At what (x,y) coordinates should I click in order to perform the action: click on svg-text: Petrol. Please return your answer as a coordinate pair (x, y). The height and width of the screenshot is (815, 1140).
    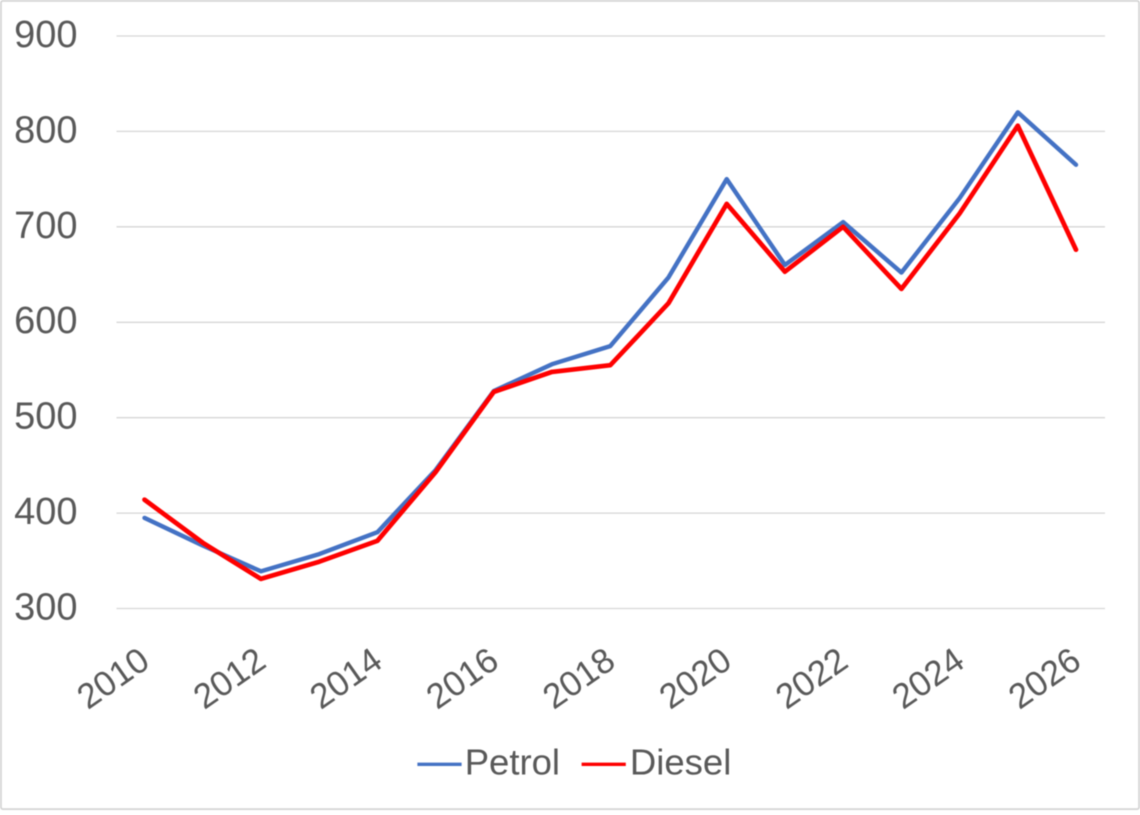
    Looking at the image, I should click on (512, 762).